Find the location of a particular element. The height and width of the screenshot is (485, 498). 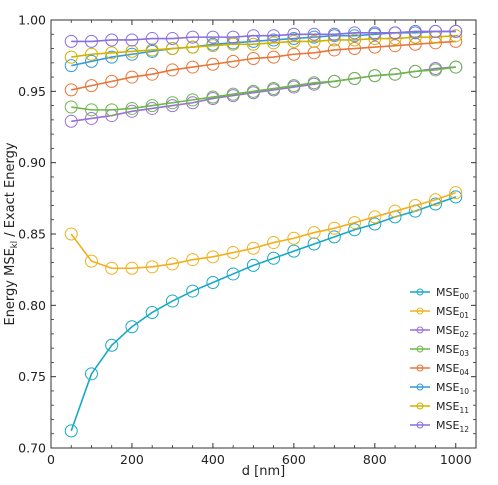

legend-label: MSE11 is located at coordinates (452, 407).